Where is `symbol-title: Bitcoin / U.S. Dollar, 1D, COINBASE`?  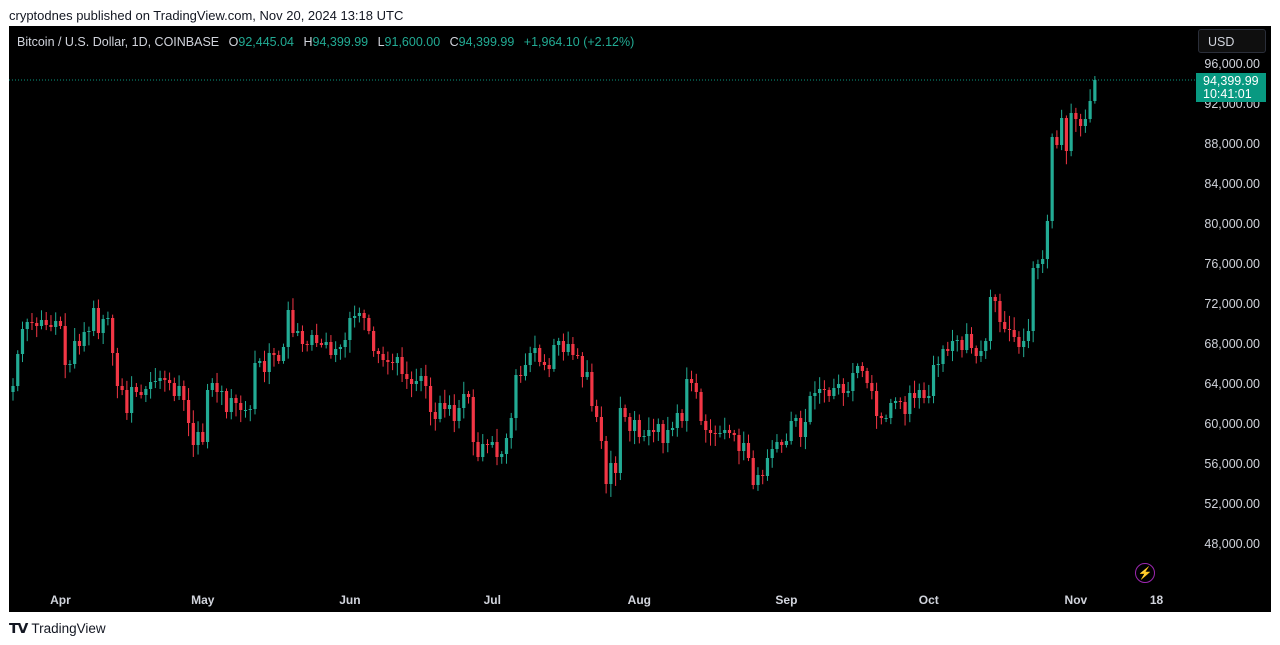
symbol-title: Bitcoin / U.S. Dollar, 1D, COINBASE is located at coordinates (118, 42).